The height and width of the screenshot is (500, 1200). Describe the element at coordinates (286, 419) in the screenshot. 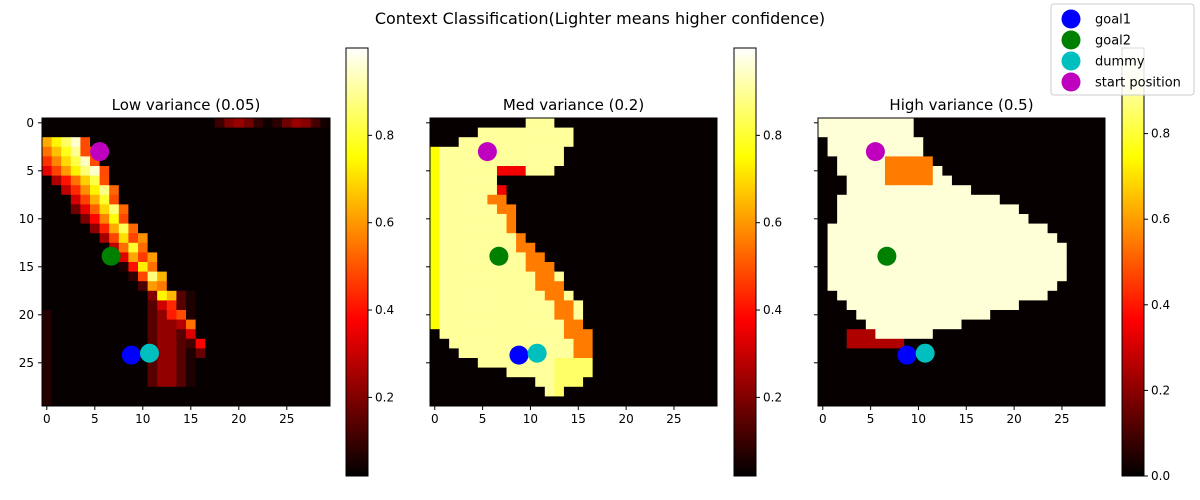

I see `x-tick-label: 25` at that location.